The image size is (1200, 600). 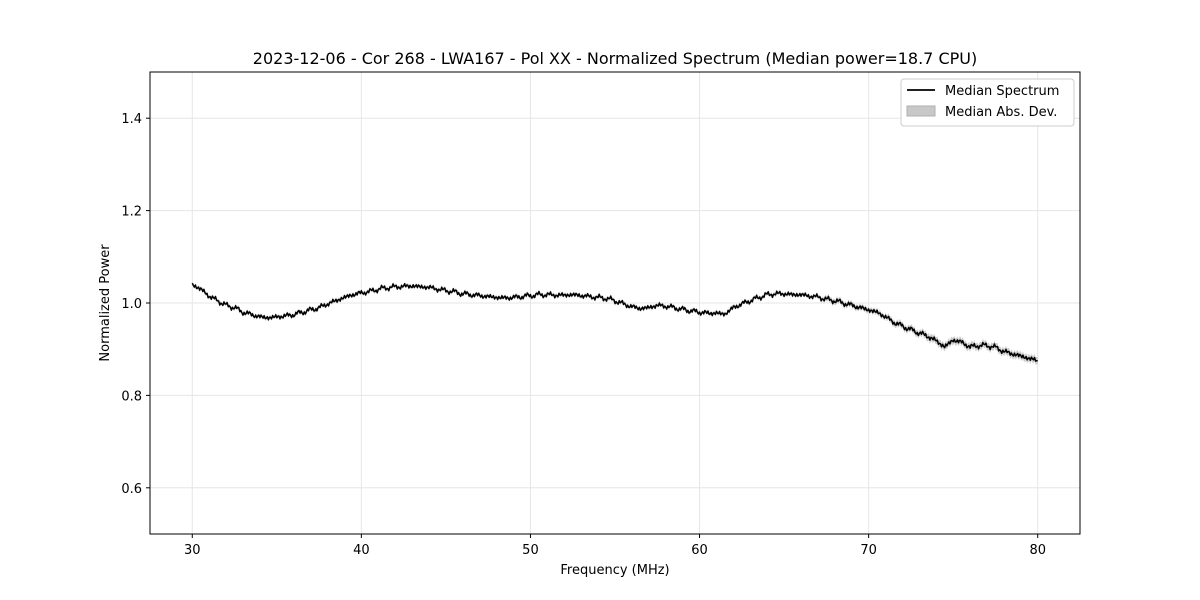 What do you see at coordinates (1037, 550) in the screenshot?
I see `x-tick-label: 80` at bounding box center [1037, 550].